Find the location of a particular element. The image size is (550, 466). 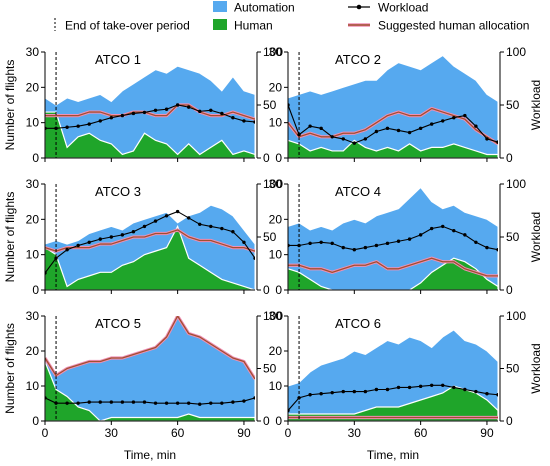

automation-area is located at coordinates (150, 111).